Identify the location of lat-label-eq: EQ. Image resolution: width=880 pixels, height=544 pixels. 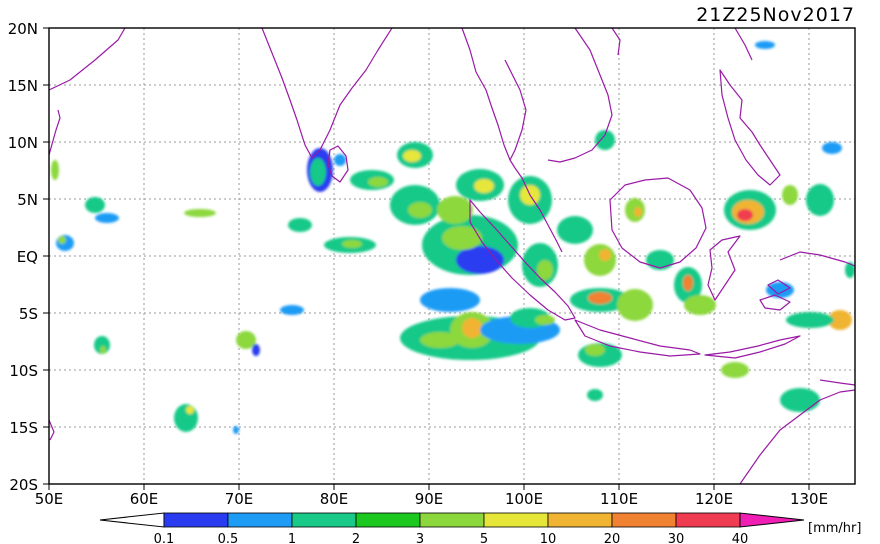
(27, 257).